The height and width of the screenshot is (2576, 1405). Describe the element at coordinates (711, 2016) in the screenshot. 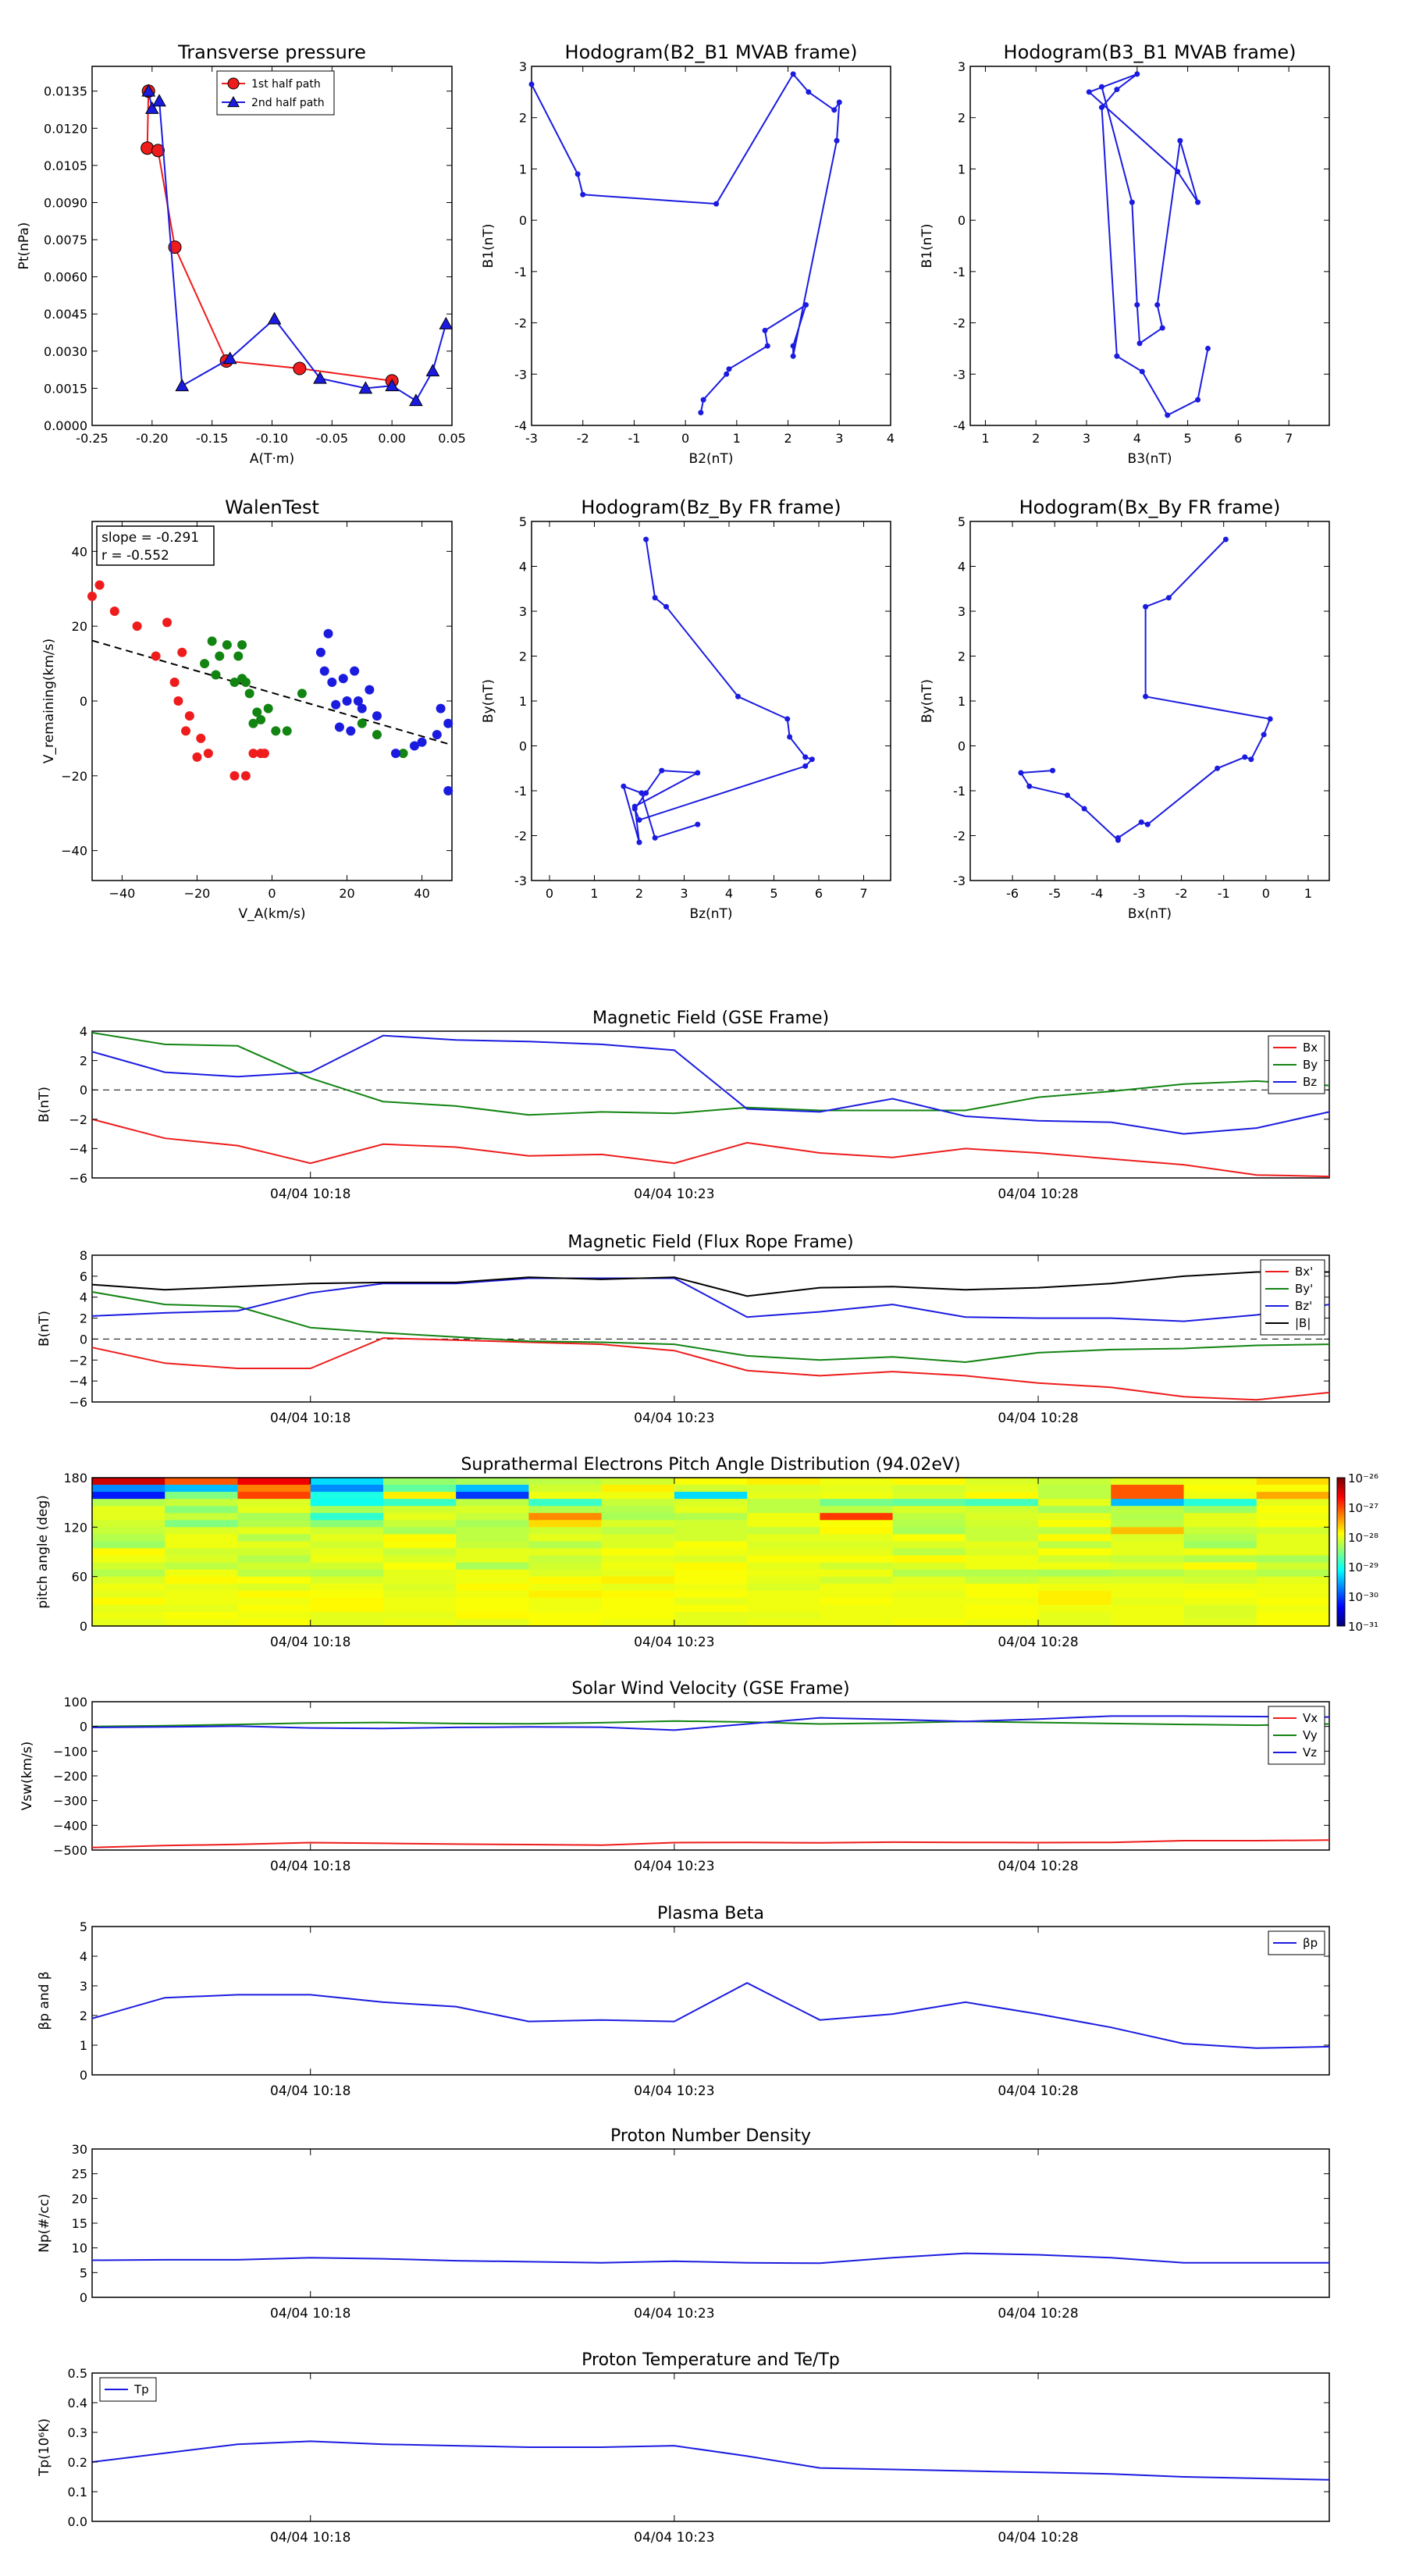

I see `series-βp` at that location.